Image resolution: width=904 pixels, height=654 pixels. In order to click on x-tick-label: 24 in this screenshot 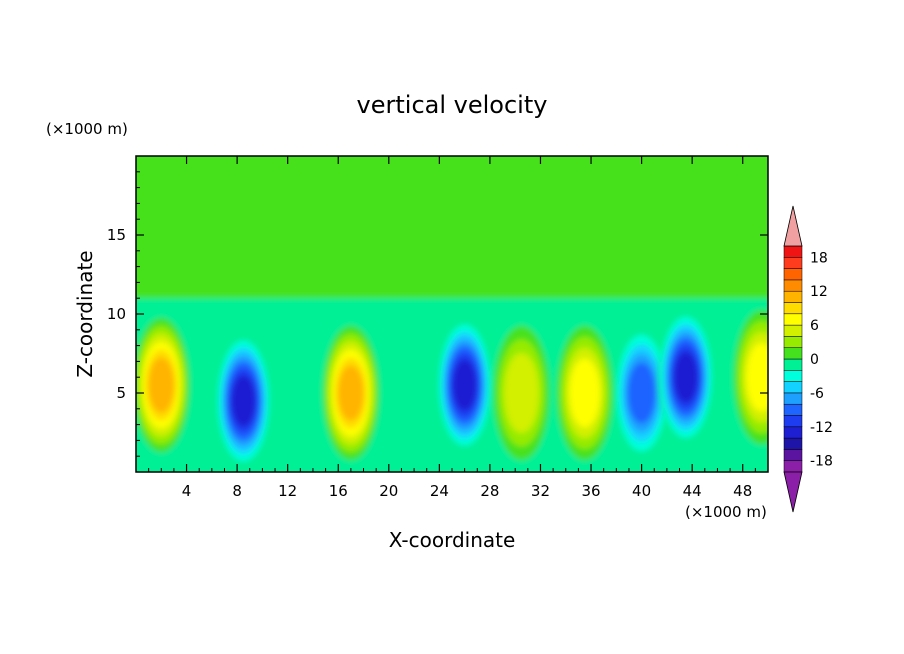, I will do `click(439, 491)`.